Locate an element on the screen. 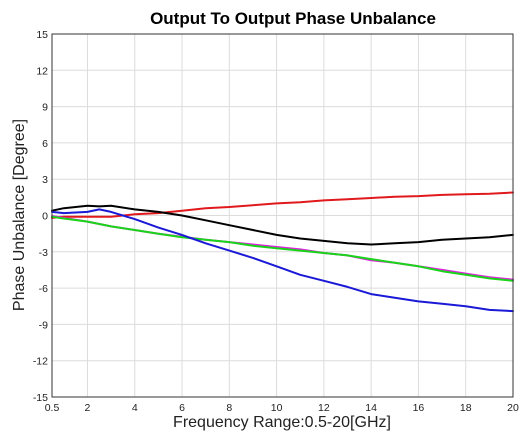 The image size is (522, 437). x-tick-label: 20 is located at coordinates (513, 408).